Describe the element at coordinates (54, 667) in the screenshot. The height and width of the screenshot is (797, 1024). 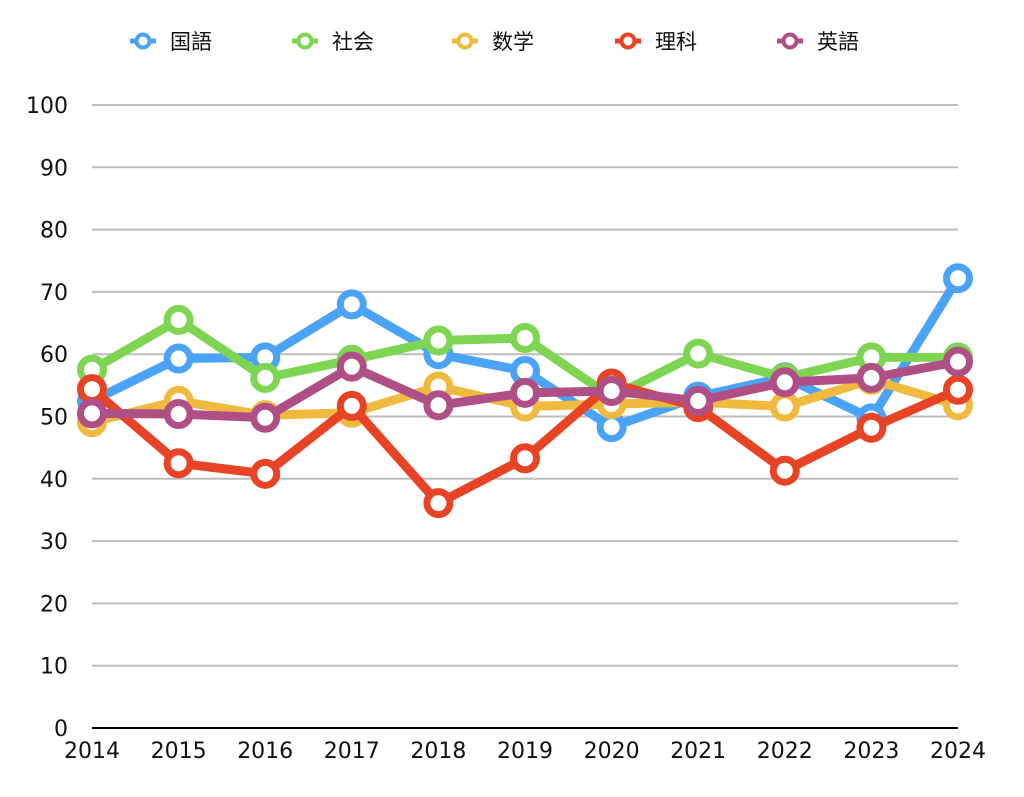
I see `y-tick-label: 10` at that location.